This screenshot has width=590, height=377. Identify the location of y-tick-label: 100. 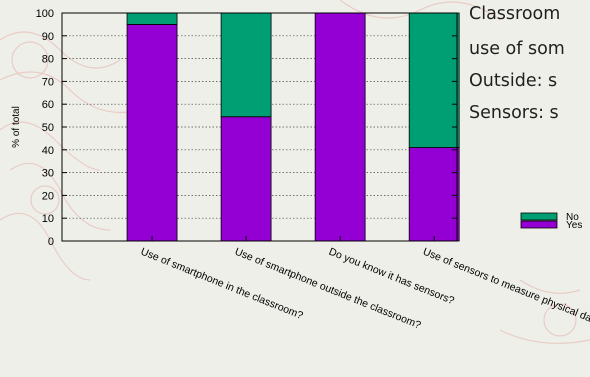
(45, 14).